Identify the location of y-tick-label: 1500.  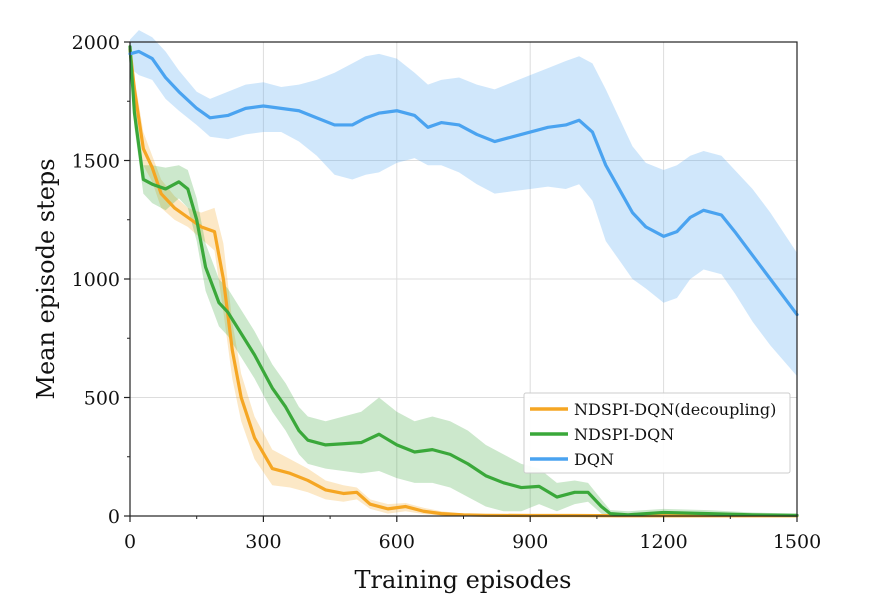
(96, 162).